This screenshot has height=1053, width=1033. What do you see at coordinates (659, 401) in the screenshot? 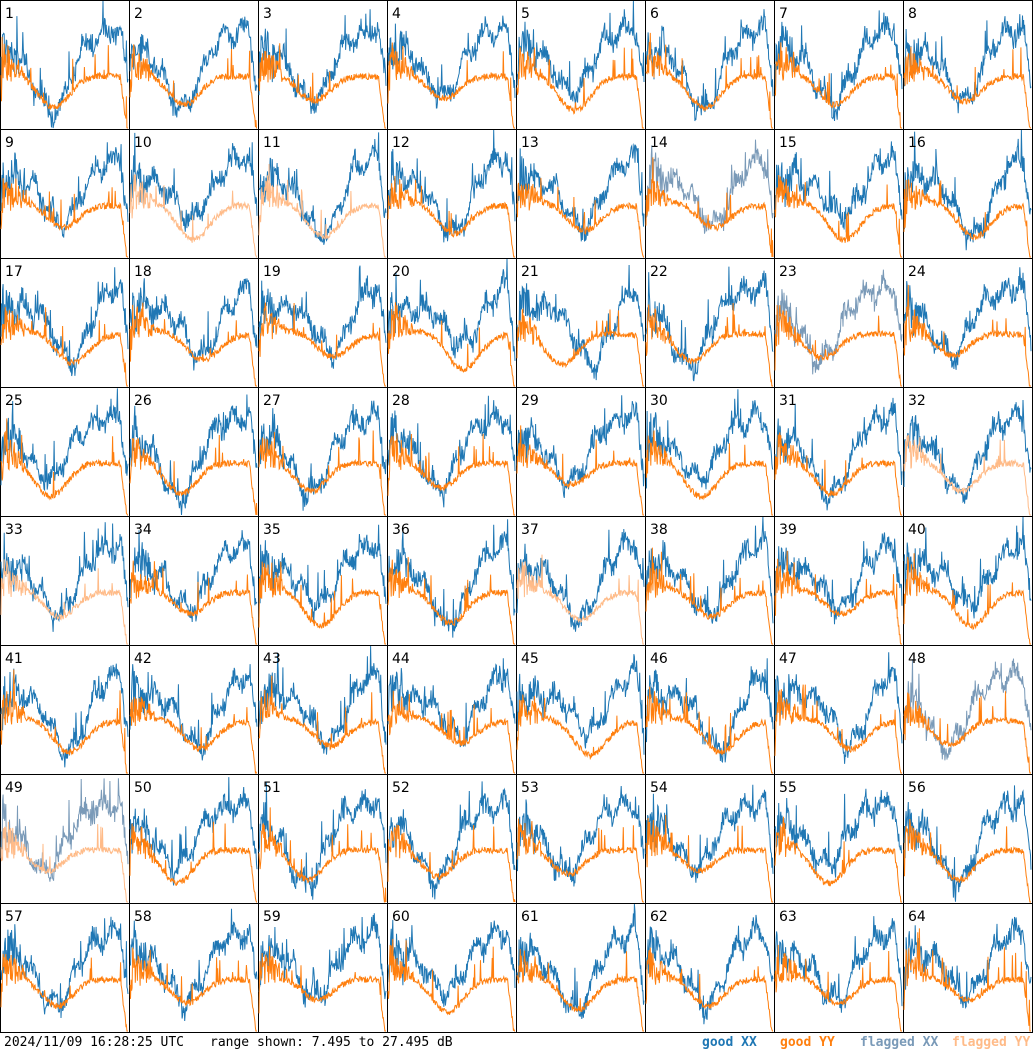
I see `panel-label: 30` at bounding box center [659, 401].